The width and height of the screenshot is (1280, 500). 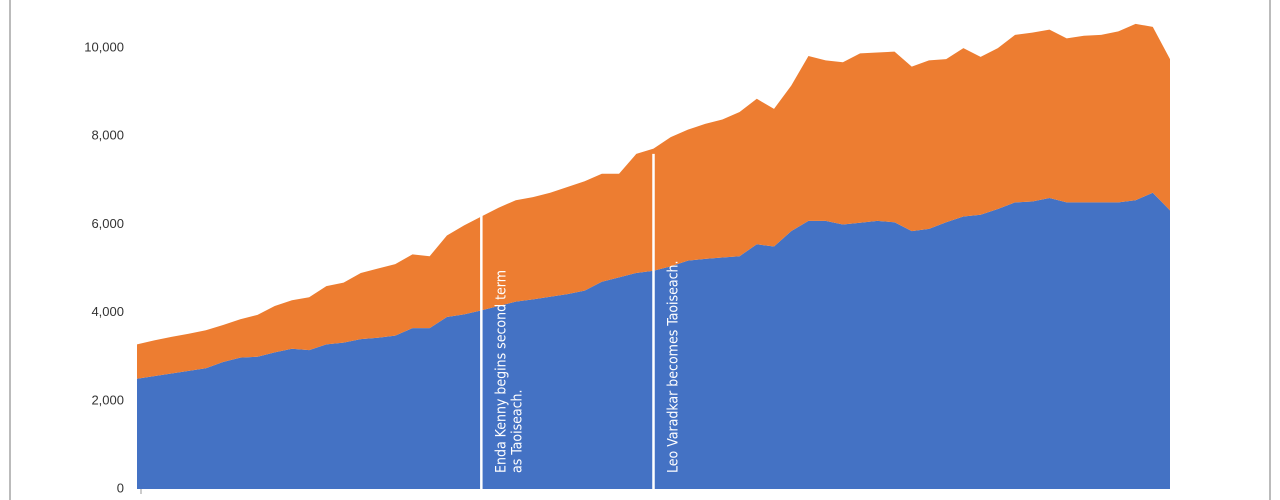 I want to click on y-tick-label: 0, so click(x=120, y=487).